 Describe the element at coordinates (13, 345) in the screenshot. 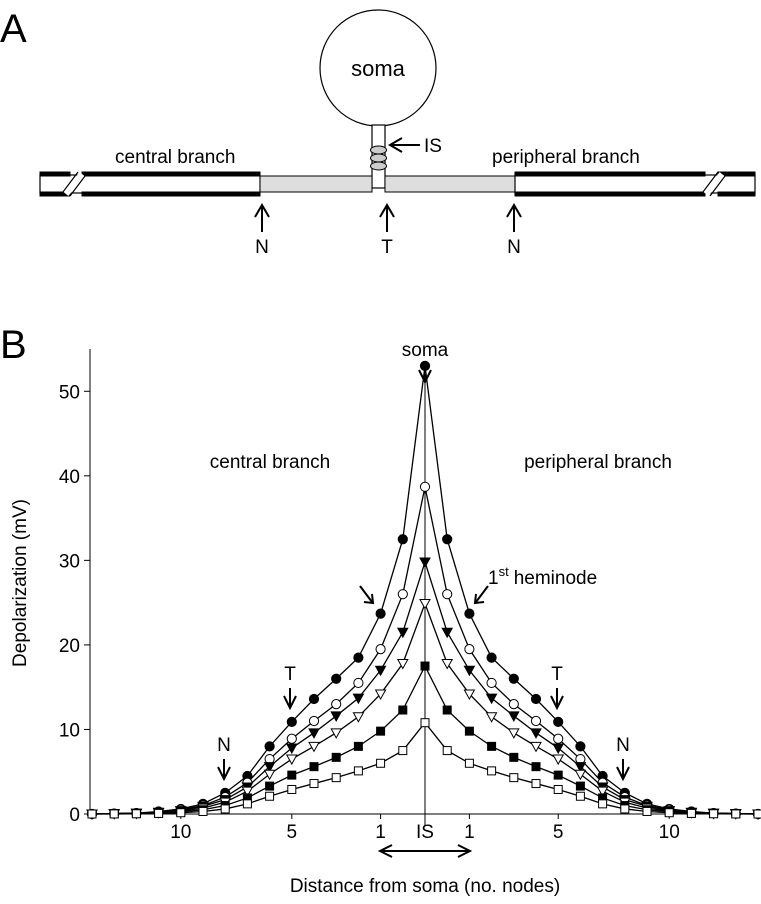

I see `panel-label: B` at that location.